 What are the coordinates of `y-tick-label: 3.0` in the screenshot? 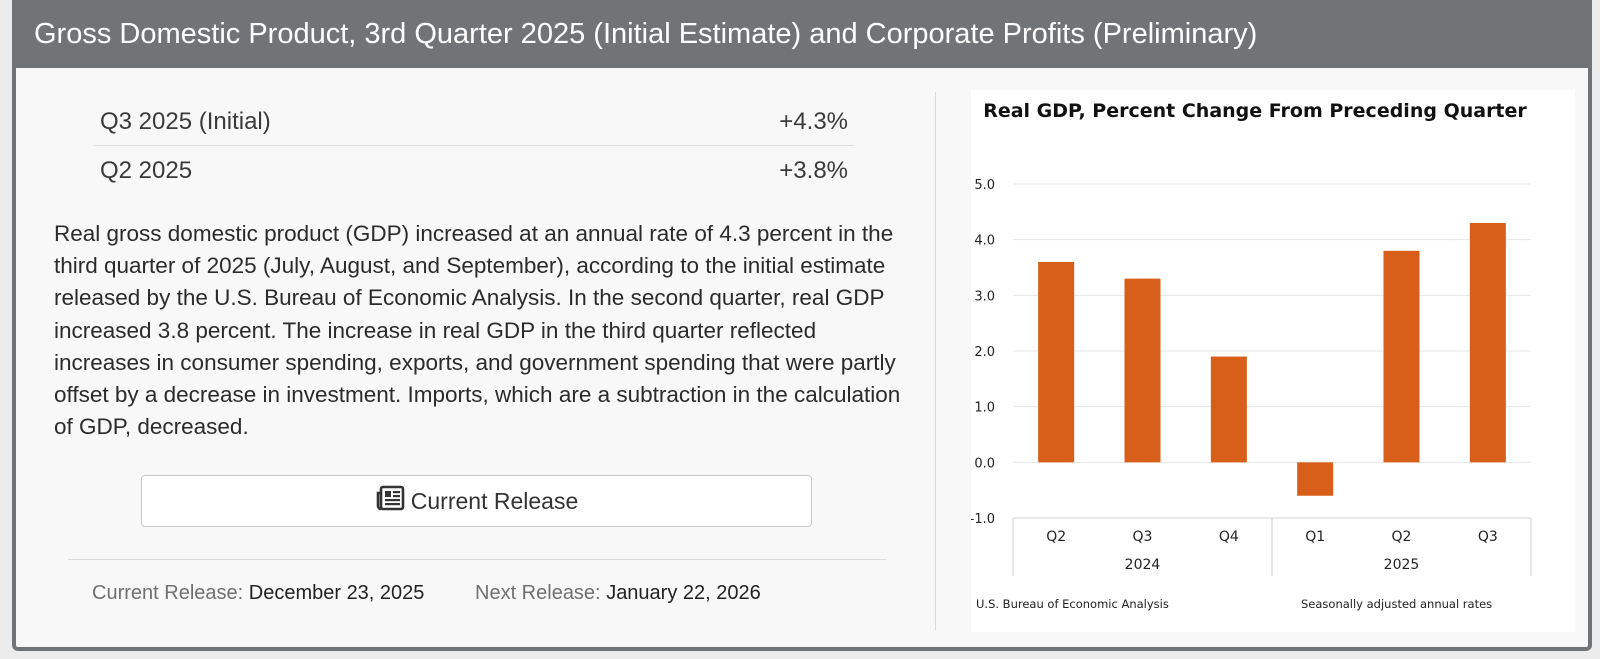 It's located at (984, 296).